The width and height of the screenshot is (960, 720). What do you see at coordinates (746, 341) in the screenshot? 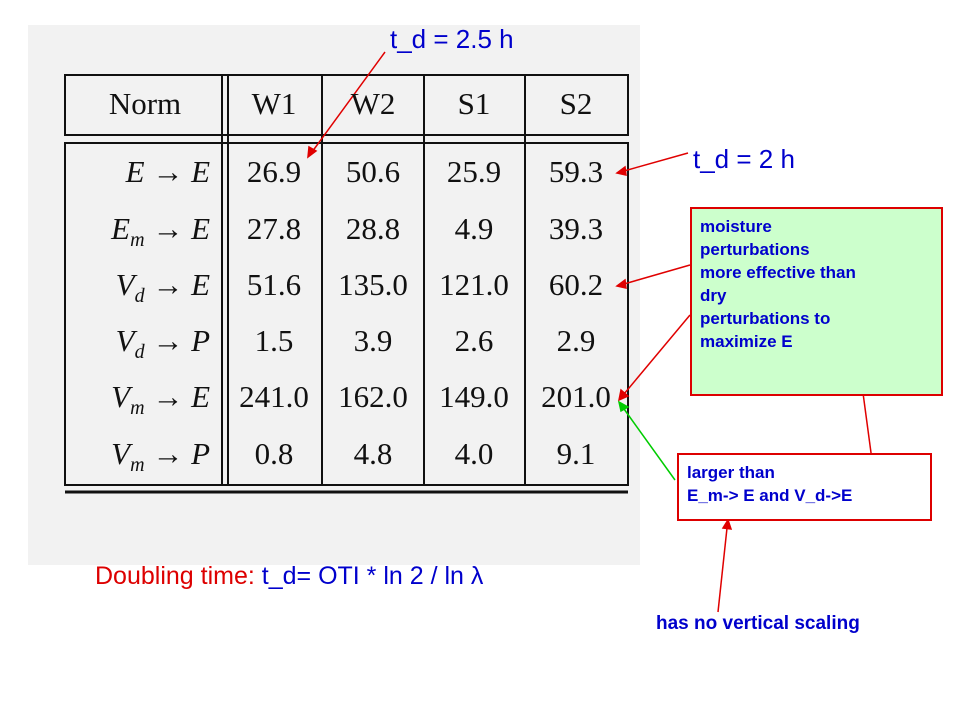
I see `note-line: maximize E` at bounding box center [746, 341].